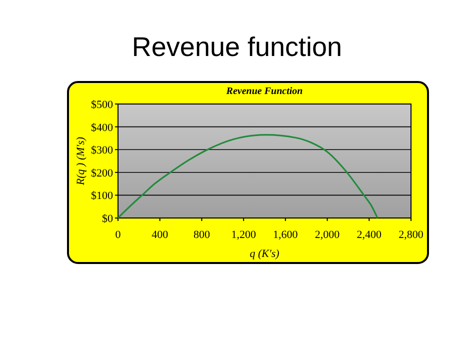 The image size is (474, 355). I want to click on y-axis-title: R(q ) (M's), so click(81, 161).